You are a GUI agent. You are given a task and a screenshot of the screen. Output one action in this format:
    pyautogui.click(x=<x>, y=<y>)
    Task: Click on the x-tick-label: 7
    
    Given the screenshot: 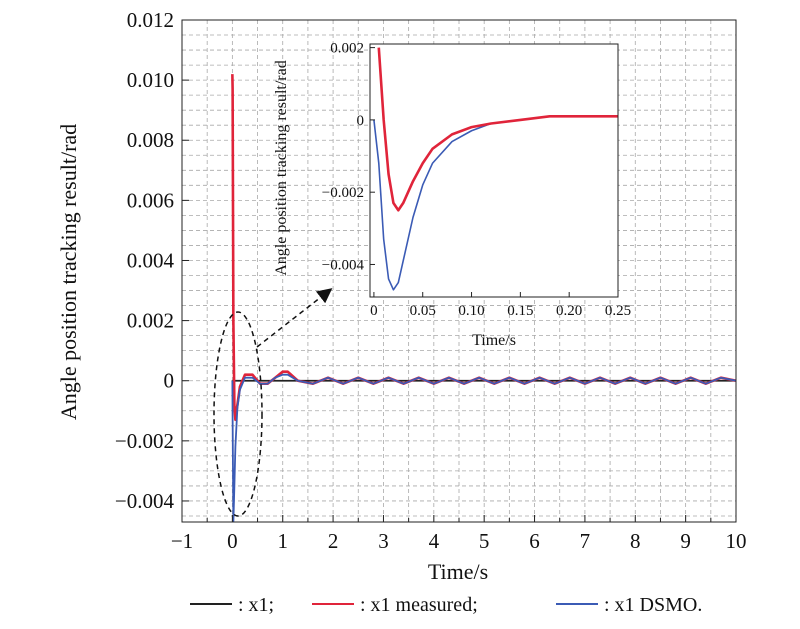 What is the action you would take?
    pyautogui.click(x=585, y=541)
    